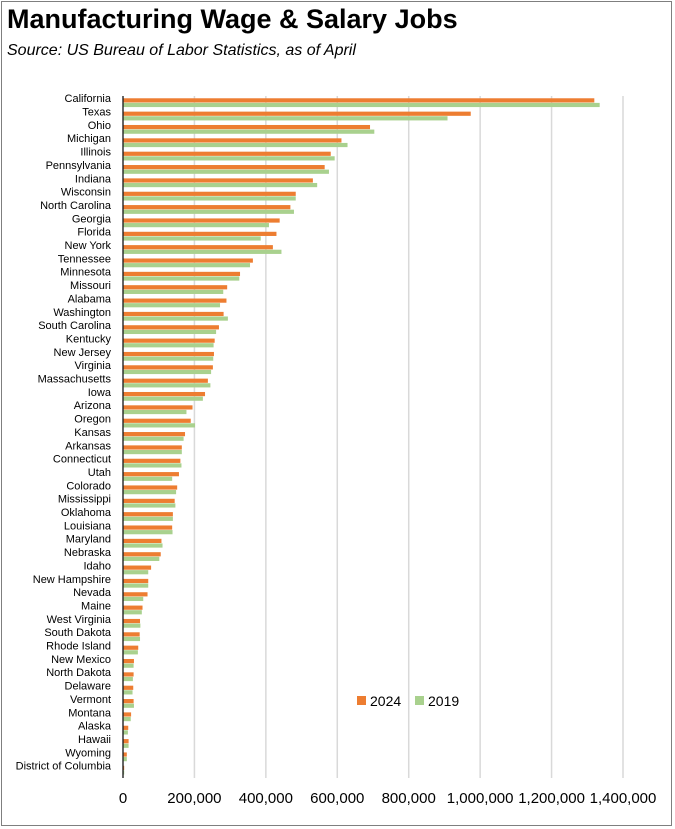 The width and height of the screenshot is (675, 829). I want to click on bar-2019-maine, so click(132, 612).